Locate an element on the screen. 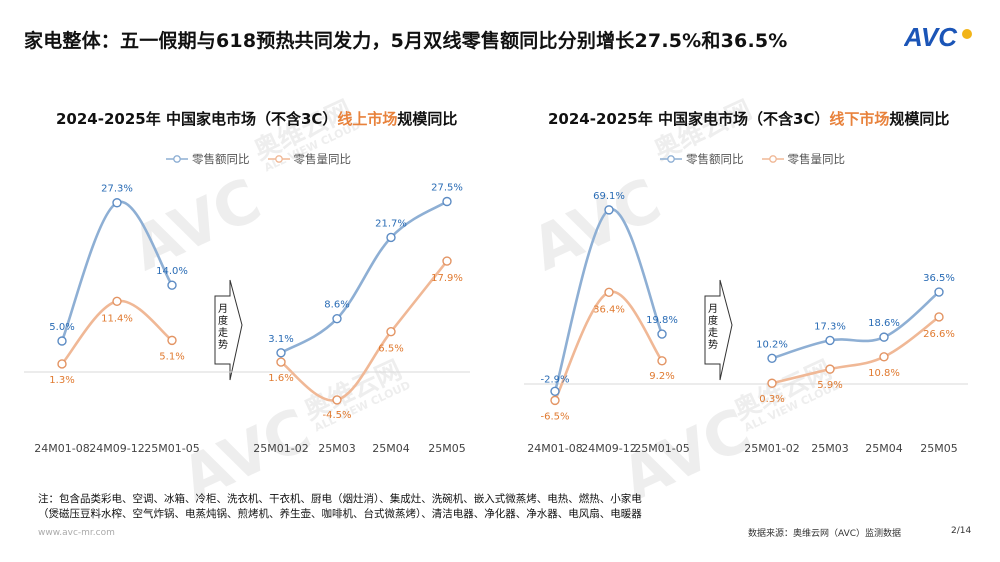 This screenshot has height=562, width=1000. data-label-amount: 69.1% is located at coordinates (609, 196).